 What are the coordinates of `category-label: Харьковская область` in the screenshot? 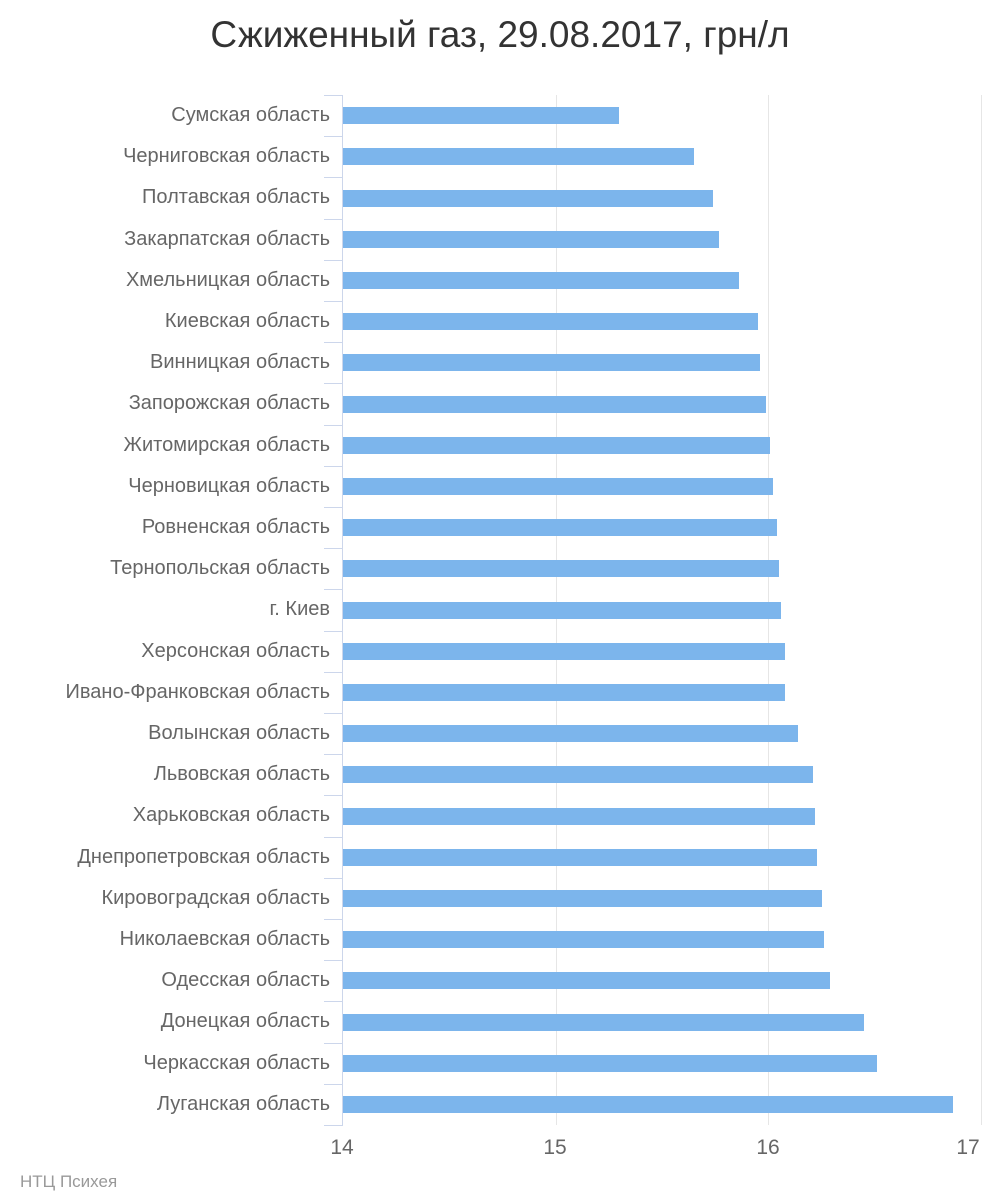 It's located at (231, 815).